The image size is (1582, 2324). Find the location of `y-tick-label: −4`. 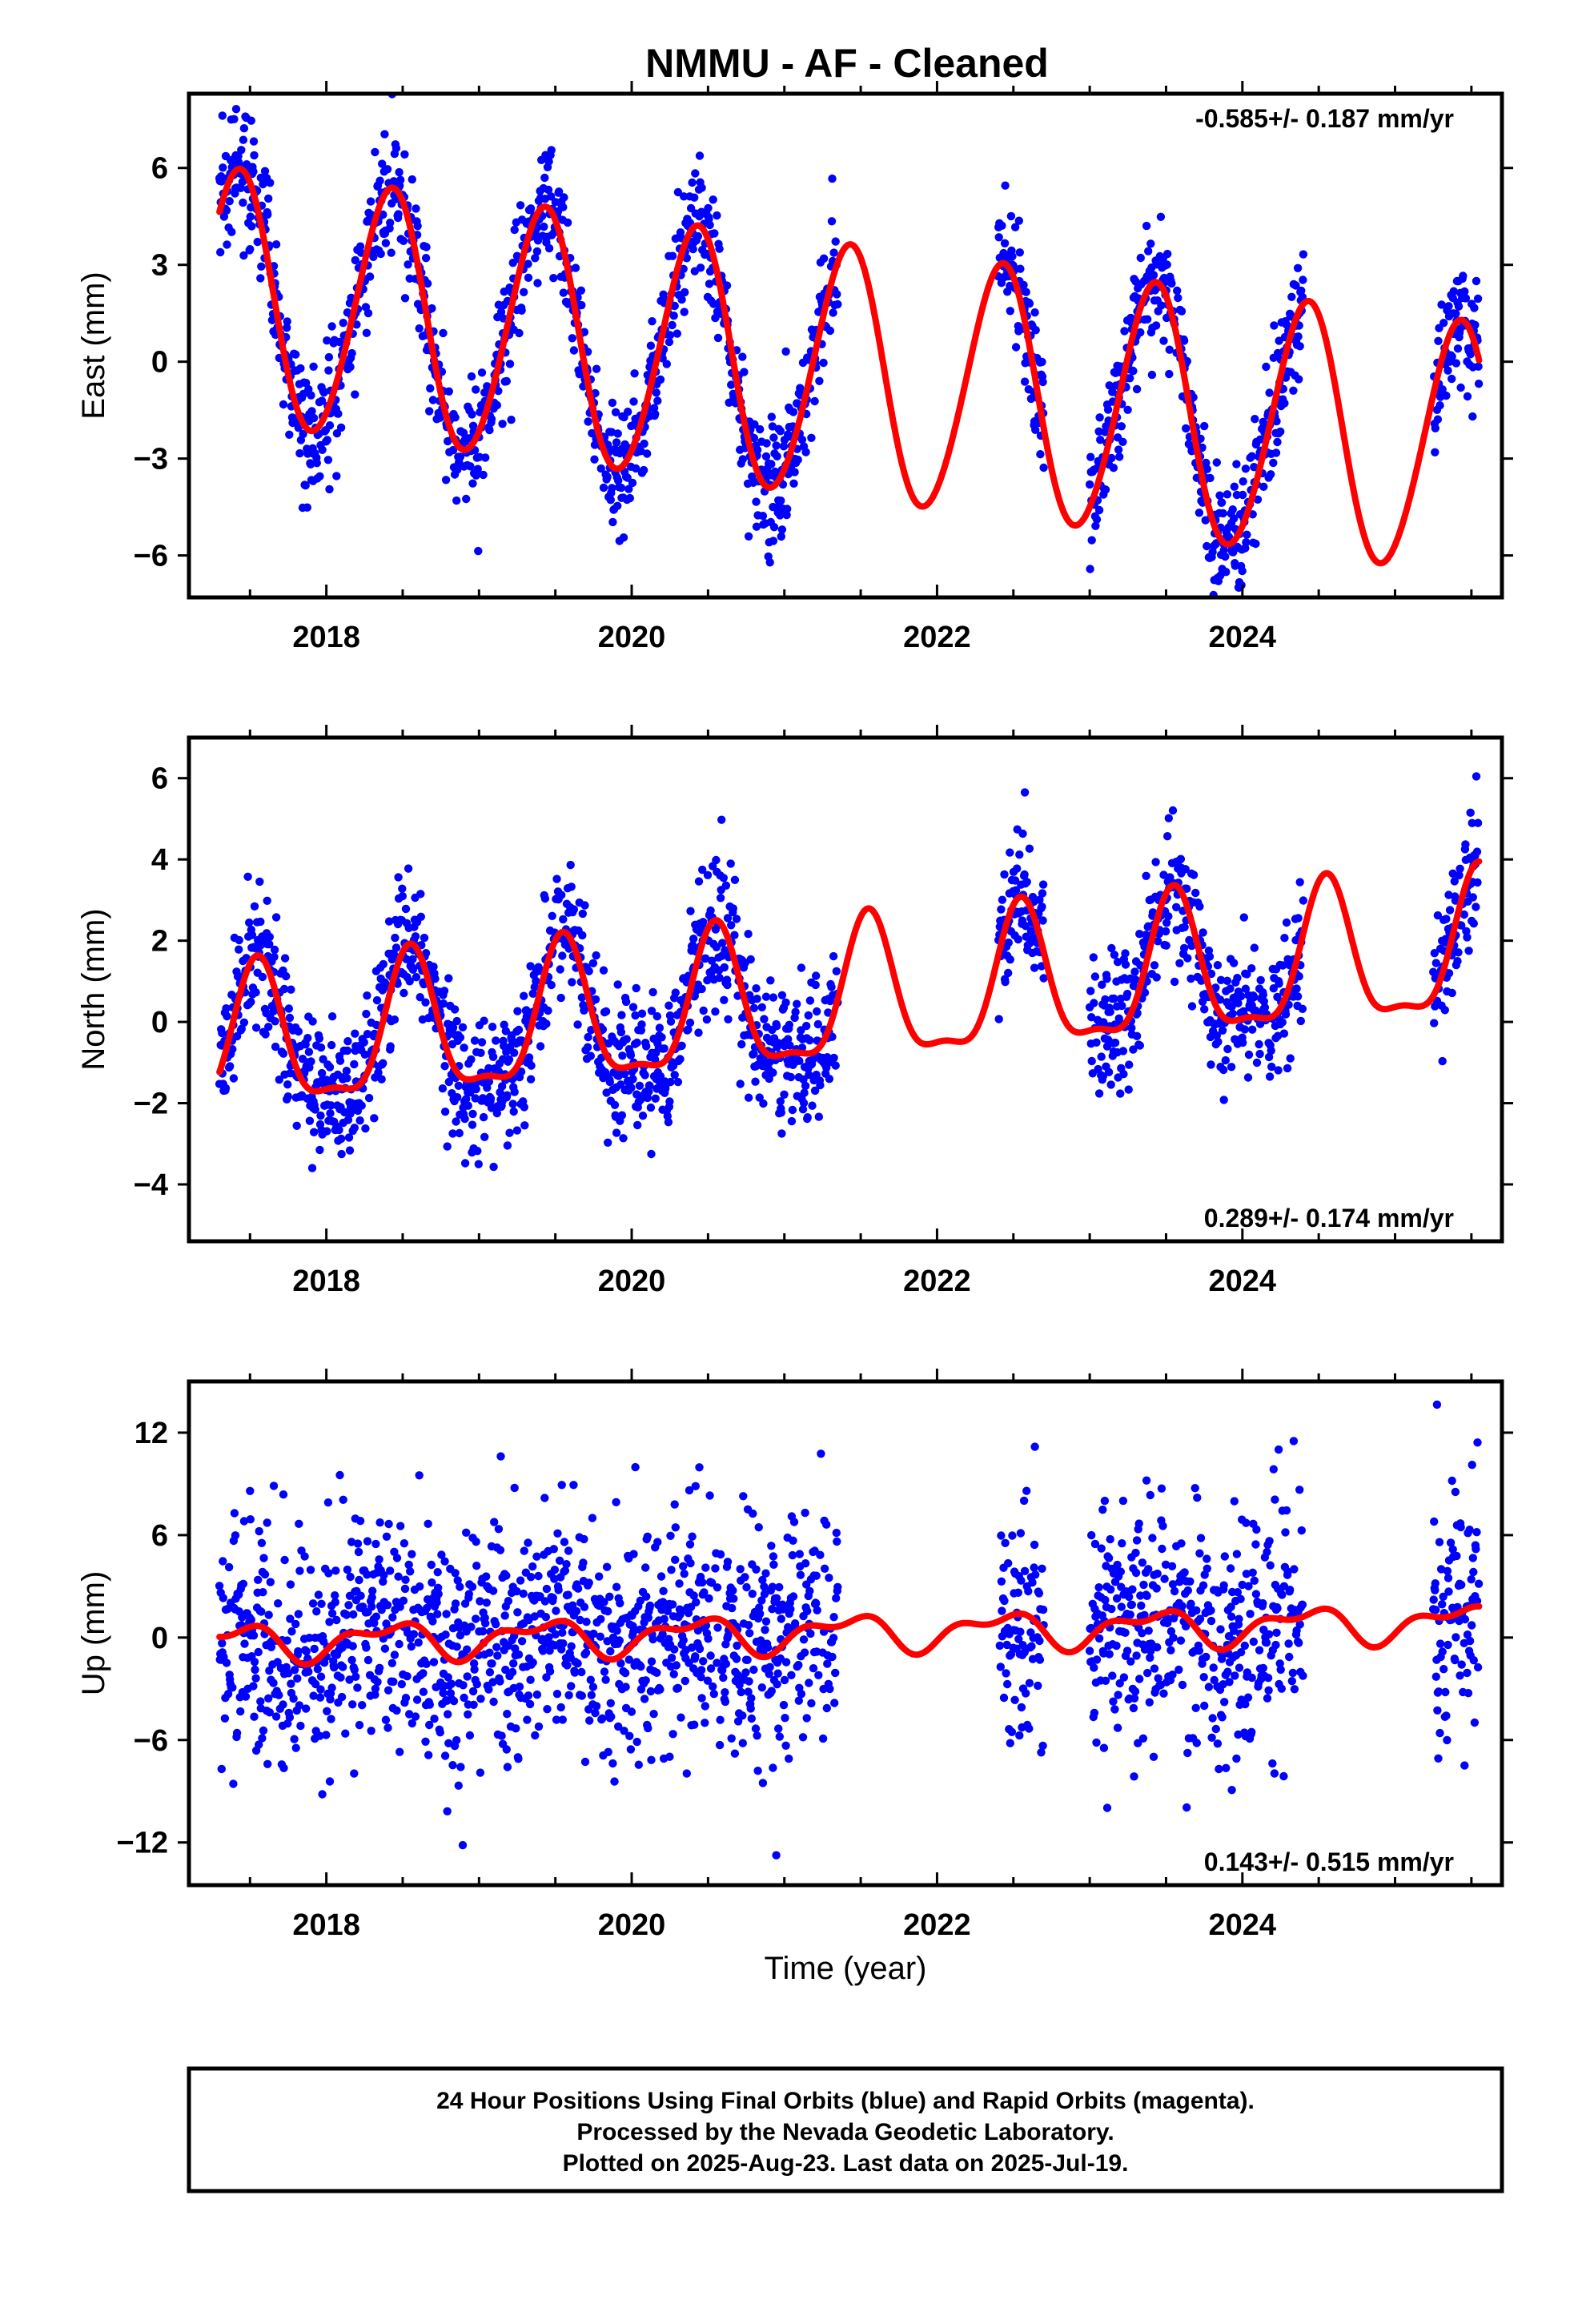

y-tick-label: −4 is located at coordinates (151, 1185).